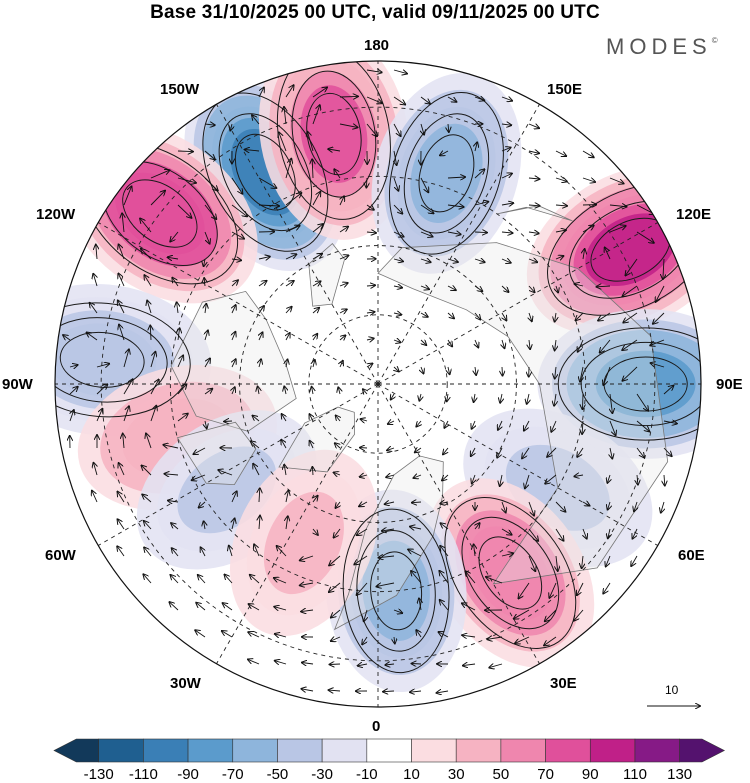  What do you see at coordinates (377, 45) in the screenshot?
I see `label-180: 180` at bounding box center [377, 45].